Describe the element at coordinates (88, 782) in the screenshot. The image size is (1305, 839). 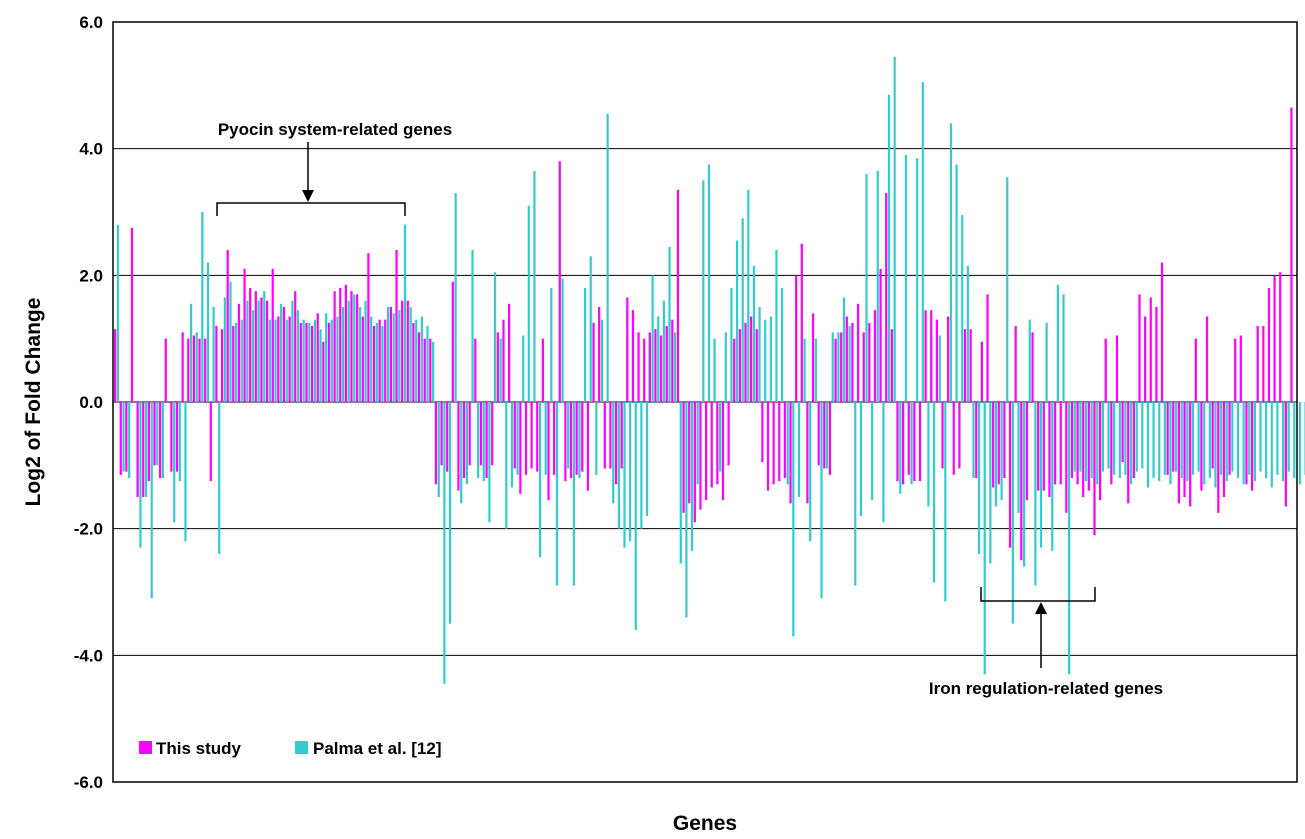
I see `y-tick-label: -6.0` at that location.